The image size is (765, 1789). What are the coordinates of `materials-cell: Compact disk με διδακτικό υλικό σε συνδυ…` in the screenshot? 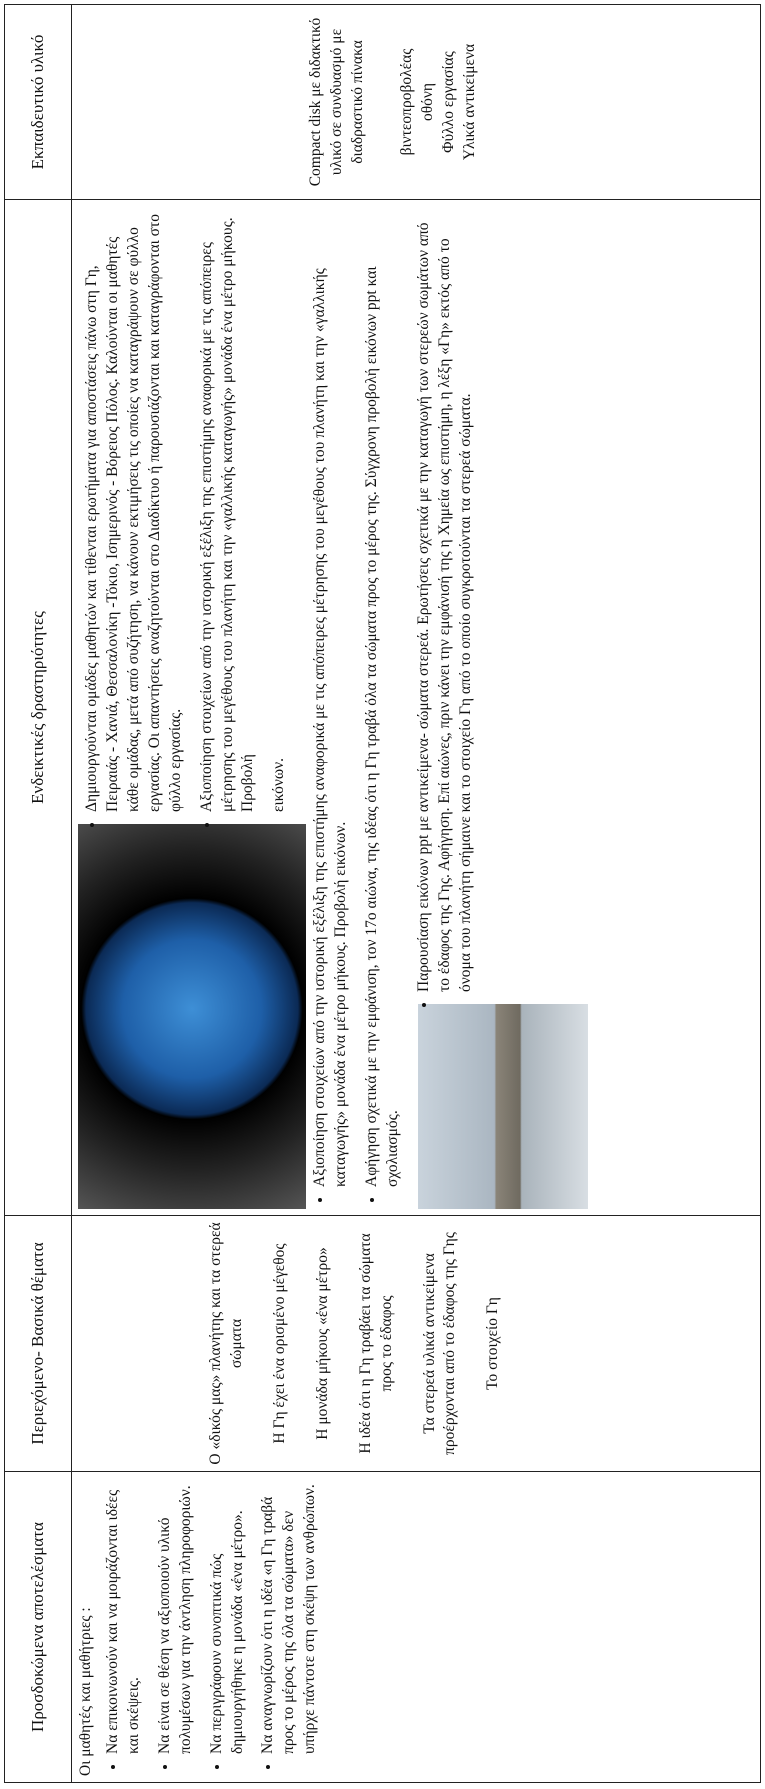 It's located at (416, 102).